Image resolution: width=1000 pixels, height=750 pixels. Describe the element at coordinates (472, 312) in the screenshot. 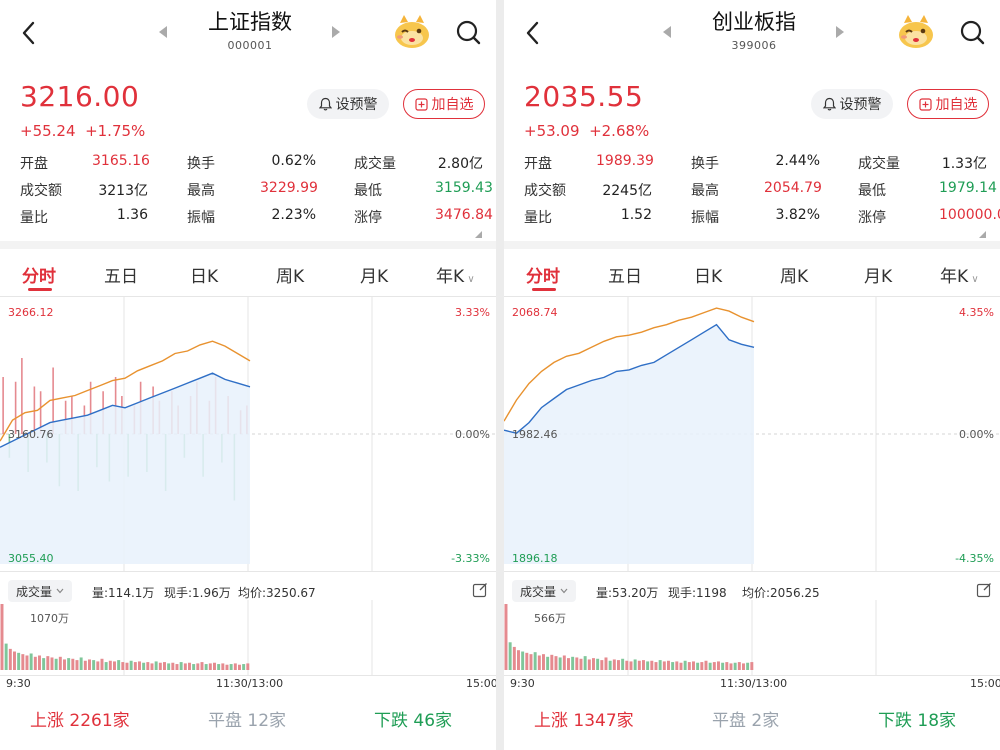

I see `pct-max-label: 3.33%` at that location.